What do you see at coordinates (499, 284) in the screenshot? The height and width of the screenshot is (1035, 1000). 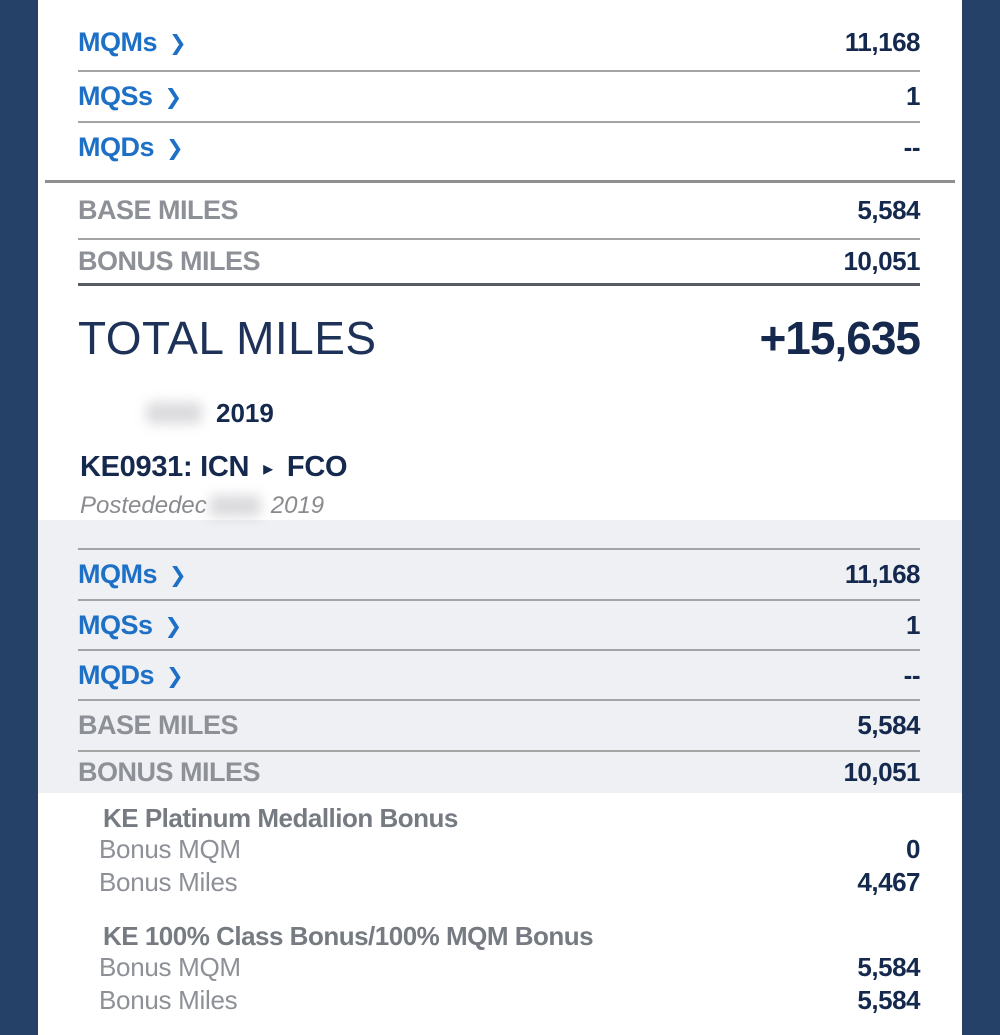 I see `strong-divider` at bounding box center [499, 284].